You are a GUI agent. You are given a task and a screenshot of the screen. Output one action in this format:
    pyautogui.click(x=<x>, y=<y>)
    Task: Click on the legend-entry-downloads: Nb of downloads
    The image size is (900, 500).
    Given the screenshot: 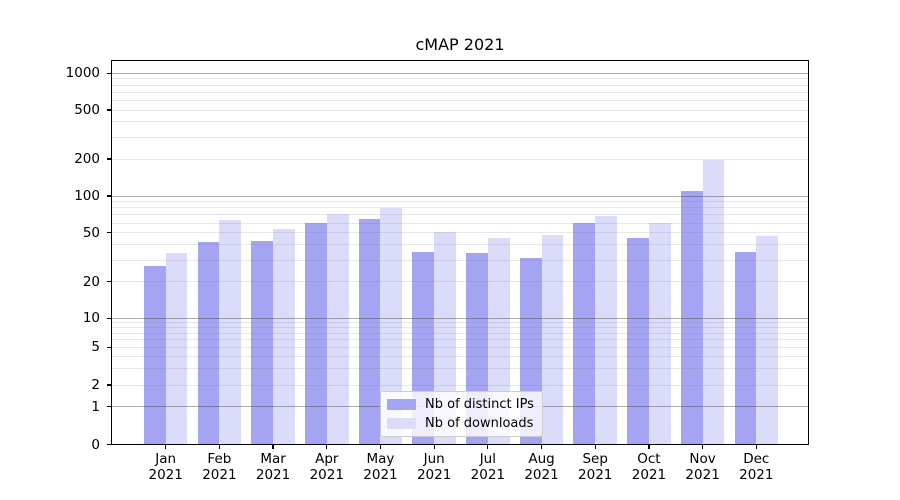 What is the action you would take?
    pyautogui.click(x=461, y=424)
    